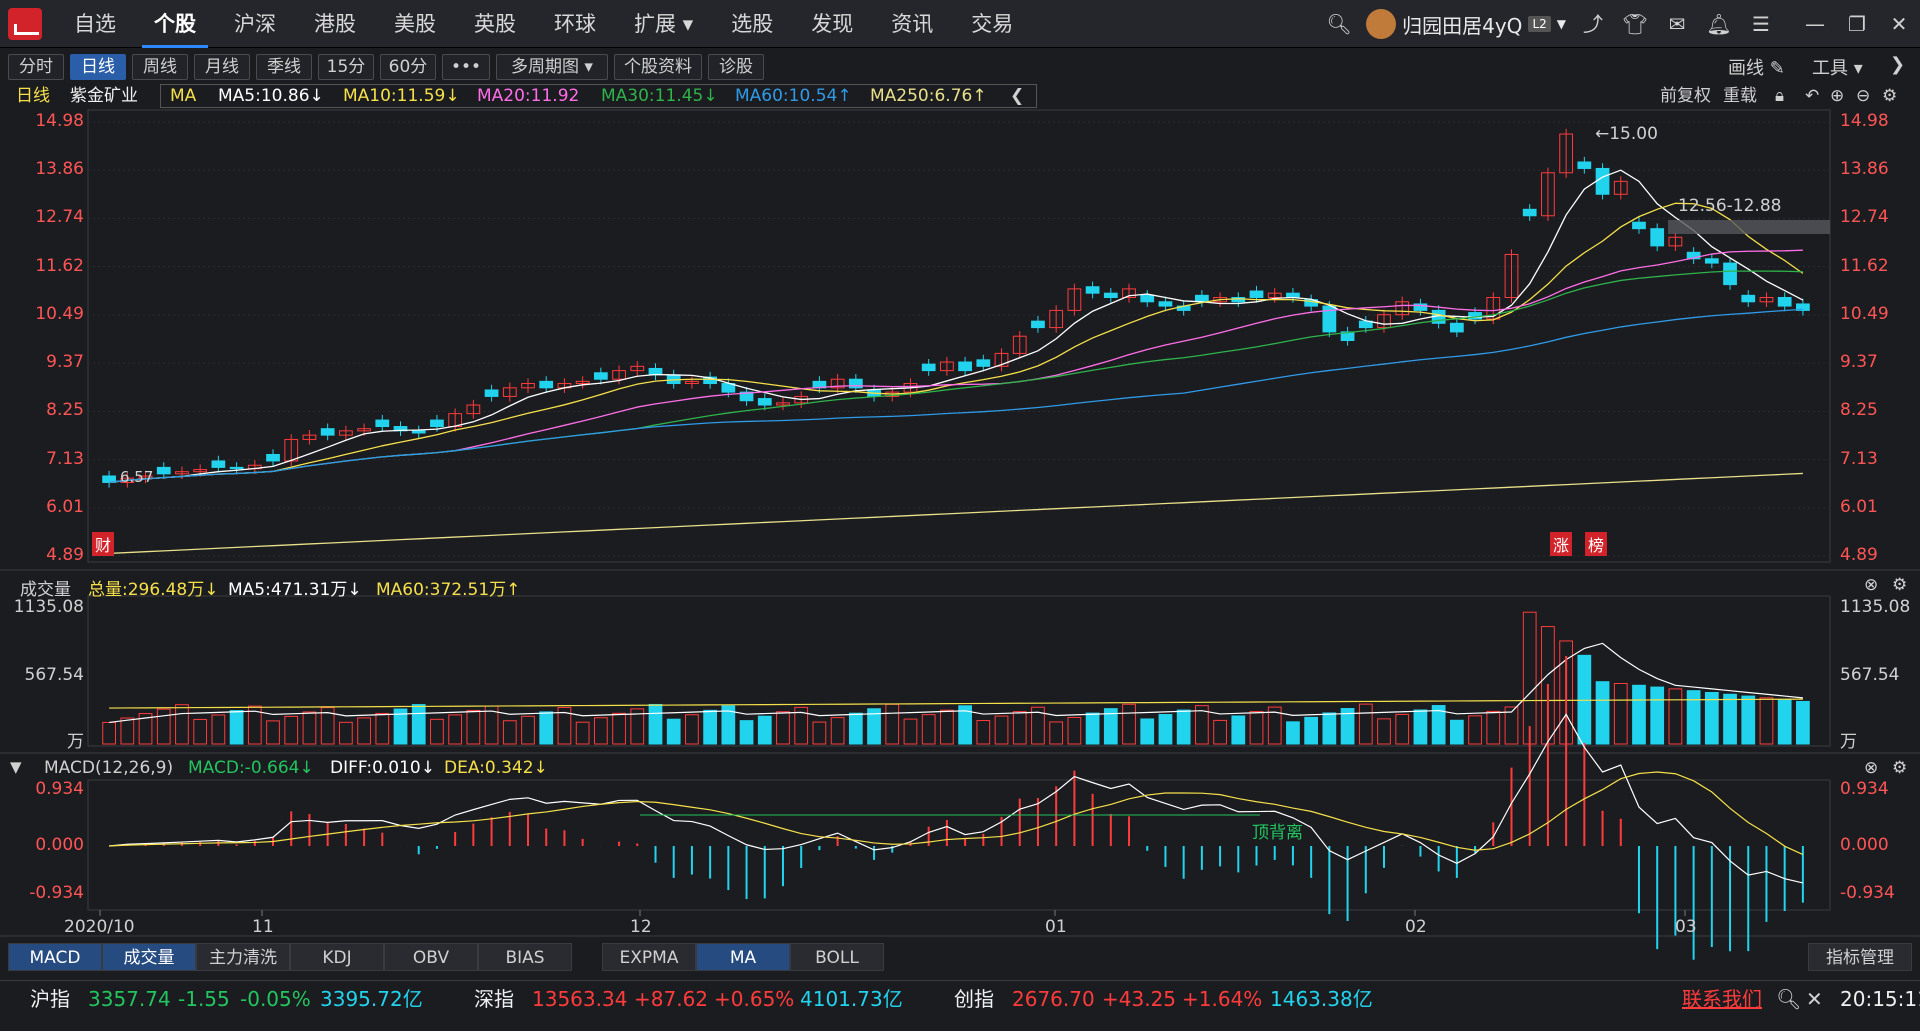 The image size is (1920, 1031). Describe the element at coordinates (160, 67) in the screenshot. I see `period-button-2: 周线` at that location.